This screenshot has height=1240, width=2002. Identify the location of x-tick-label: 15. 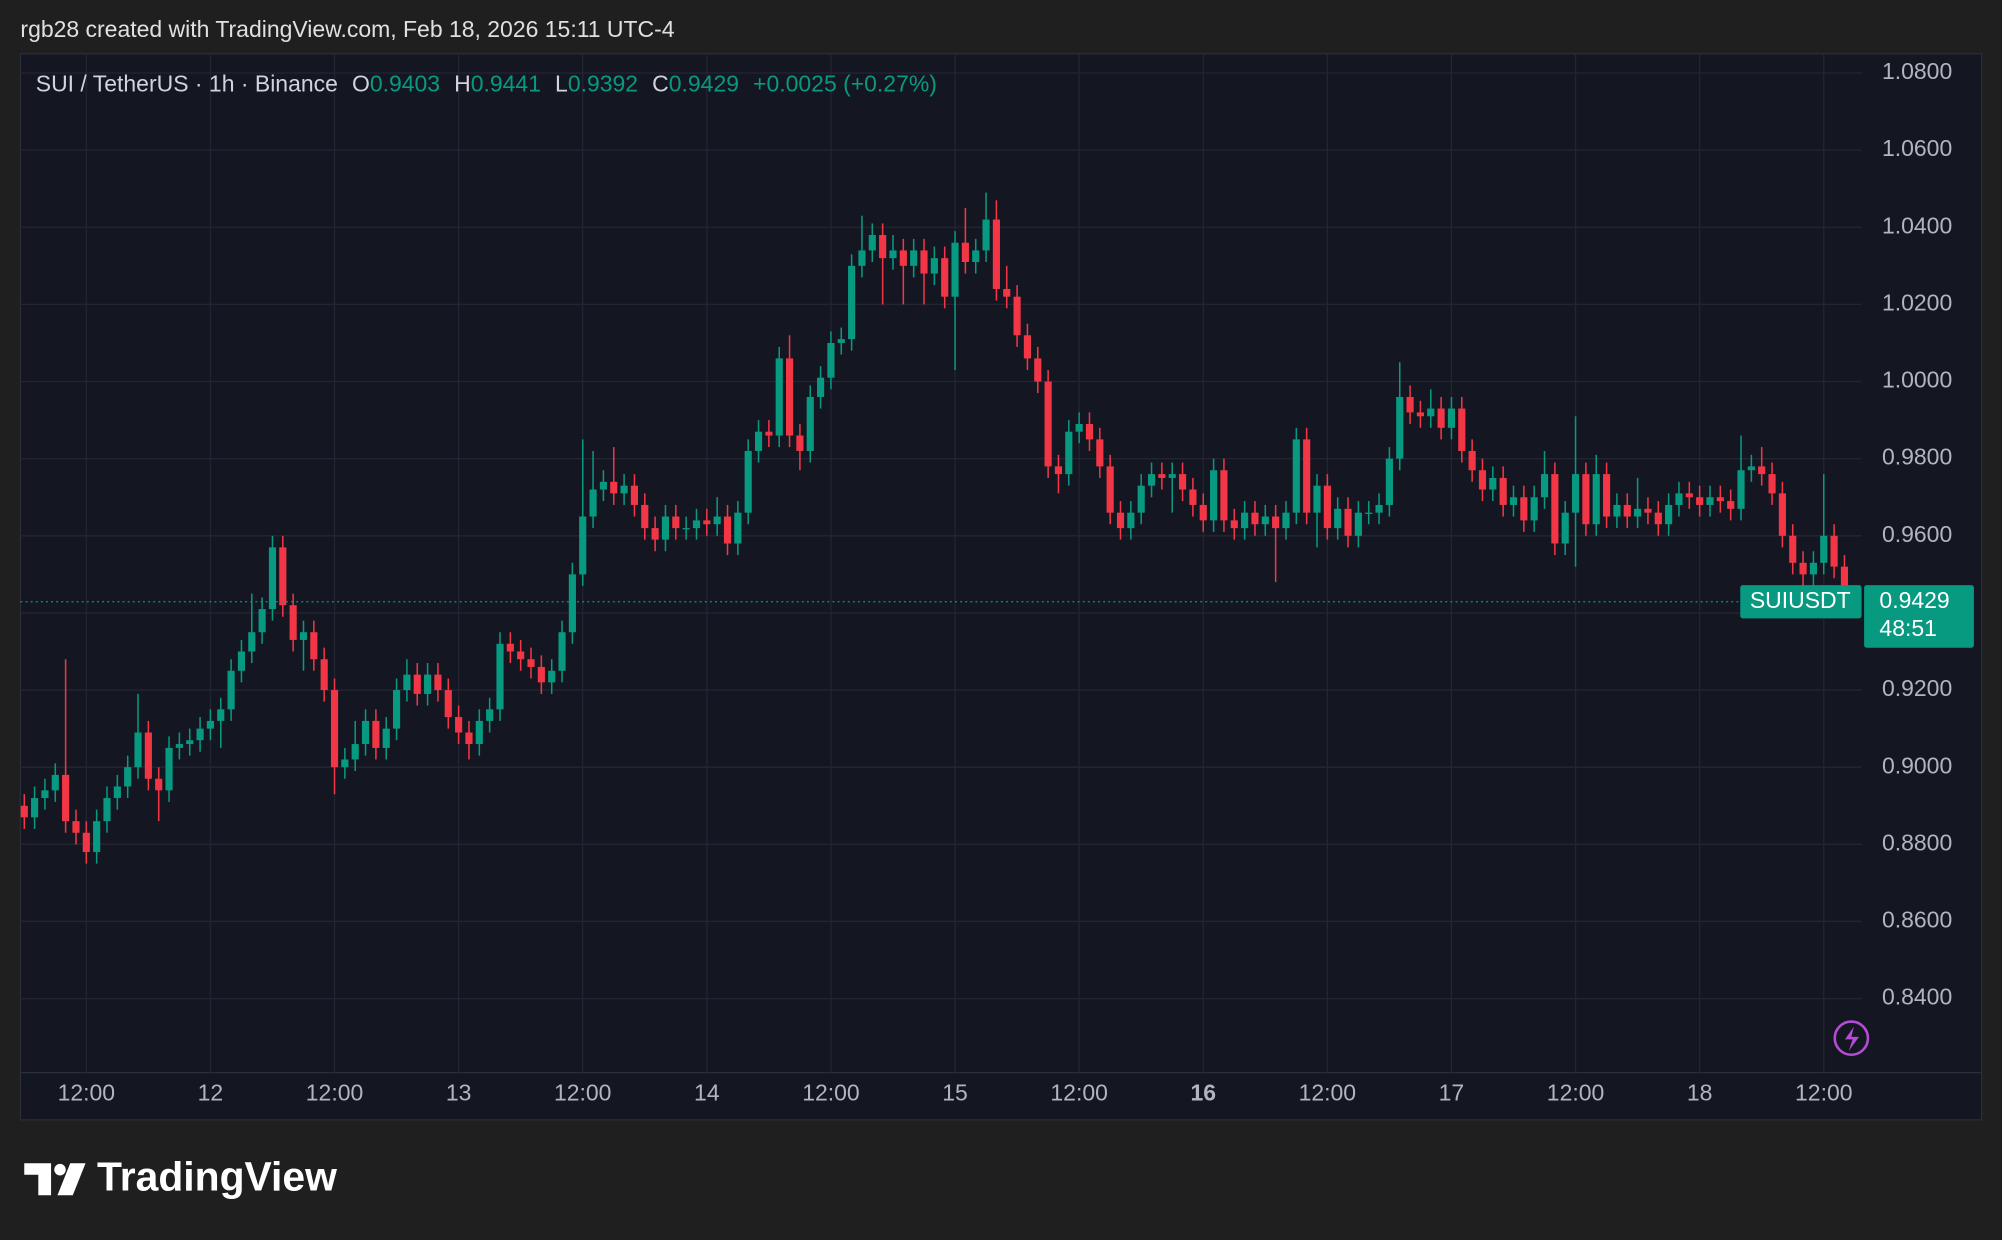
(955, 1092).